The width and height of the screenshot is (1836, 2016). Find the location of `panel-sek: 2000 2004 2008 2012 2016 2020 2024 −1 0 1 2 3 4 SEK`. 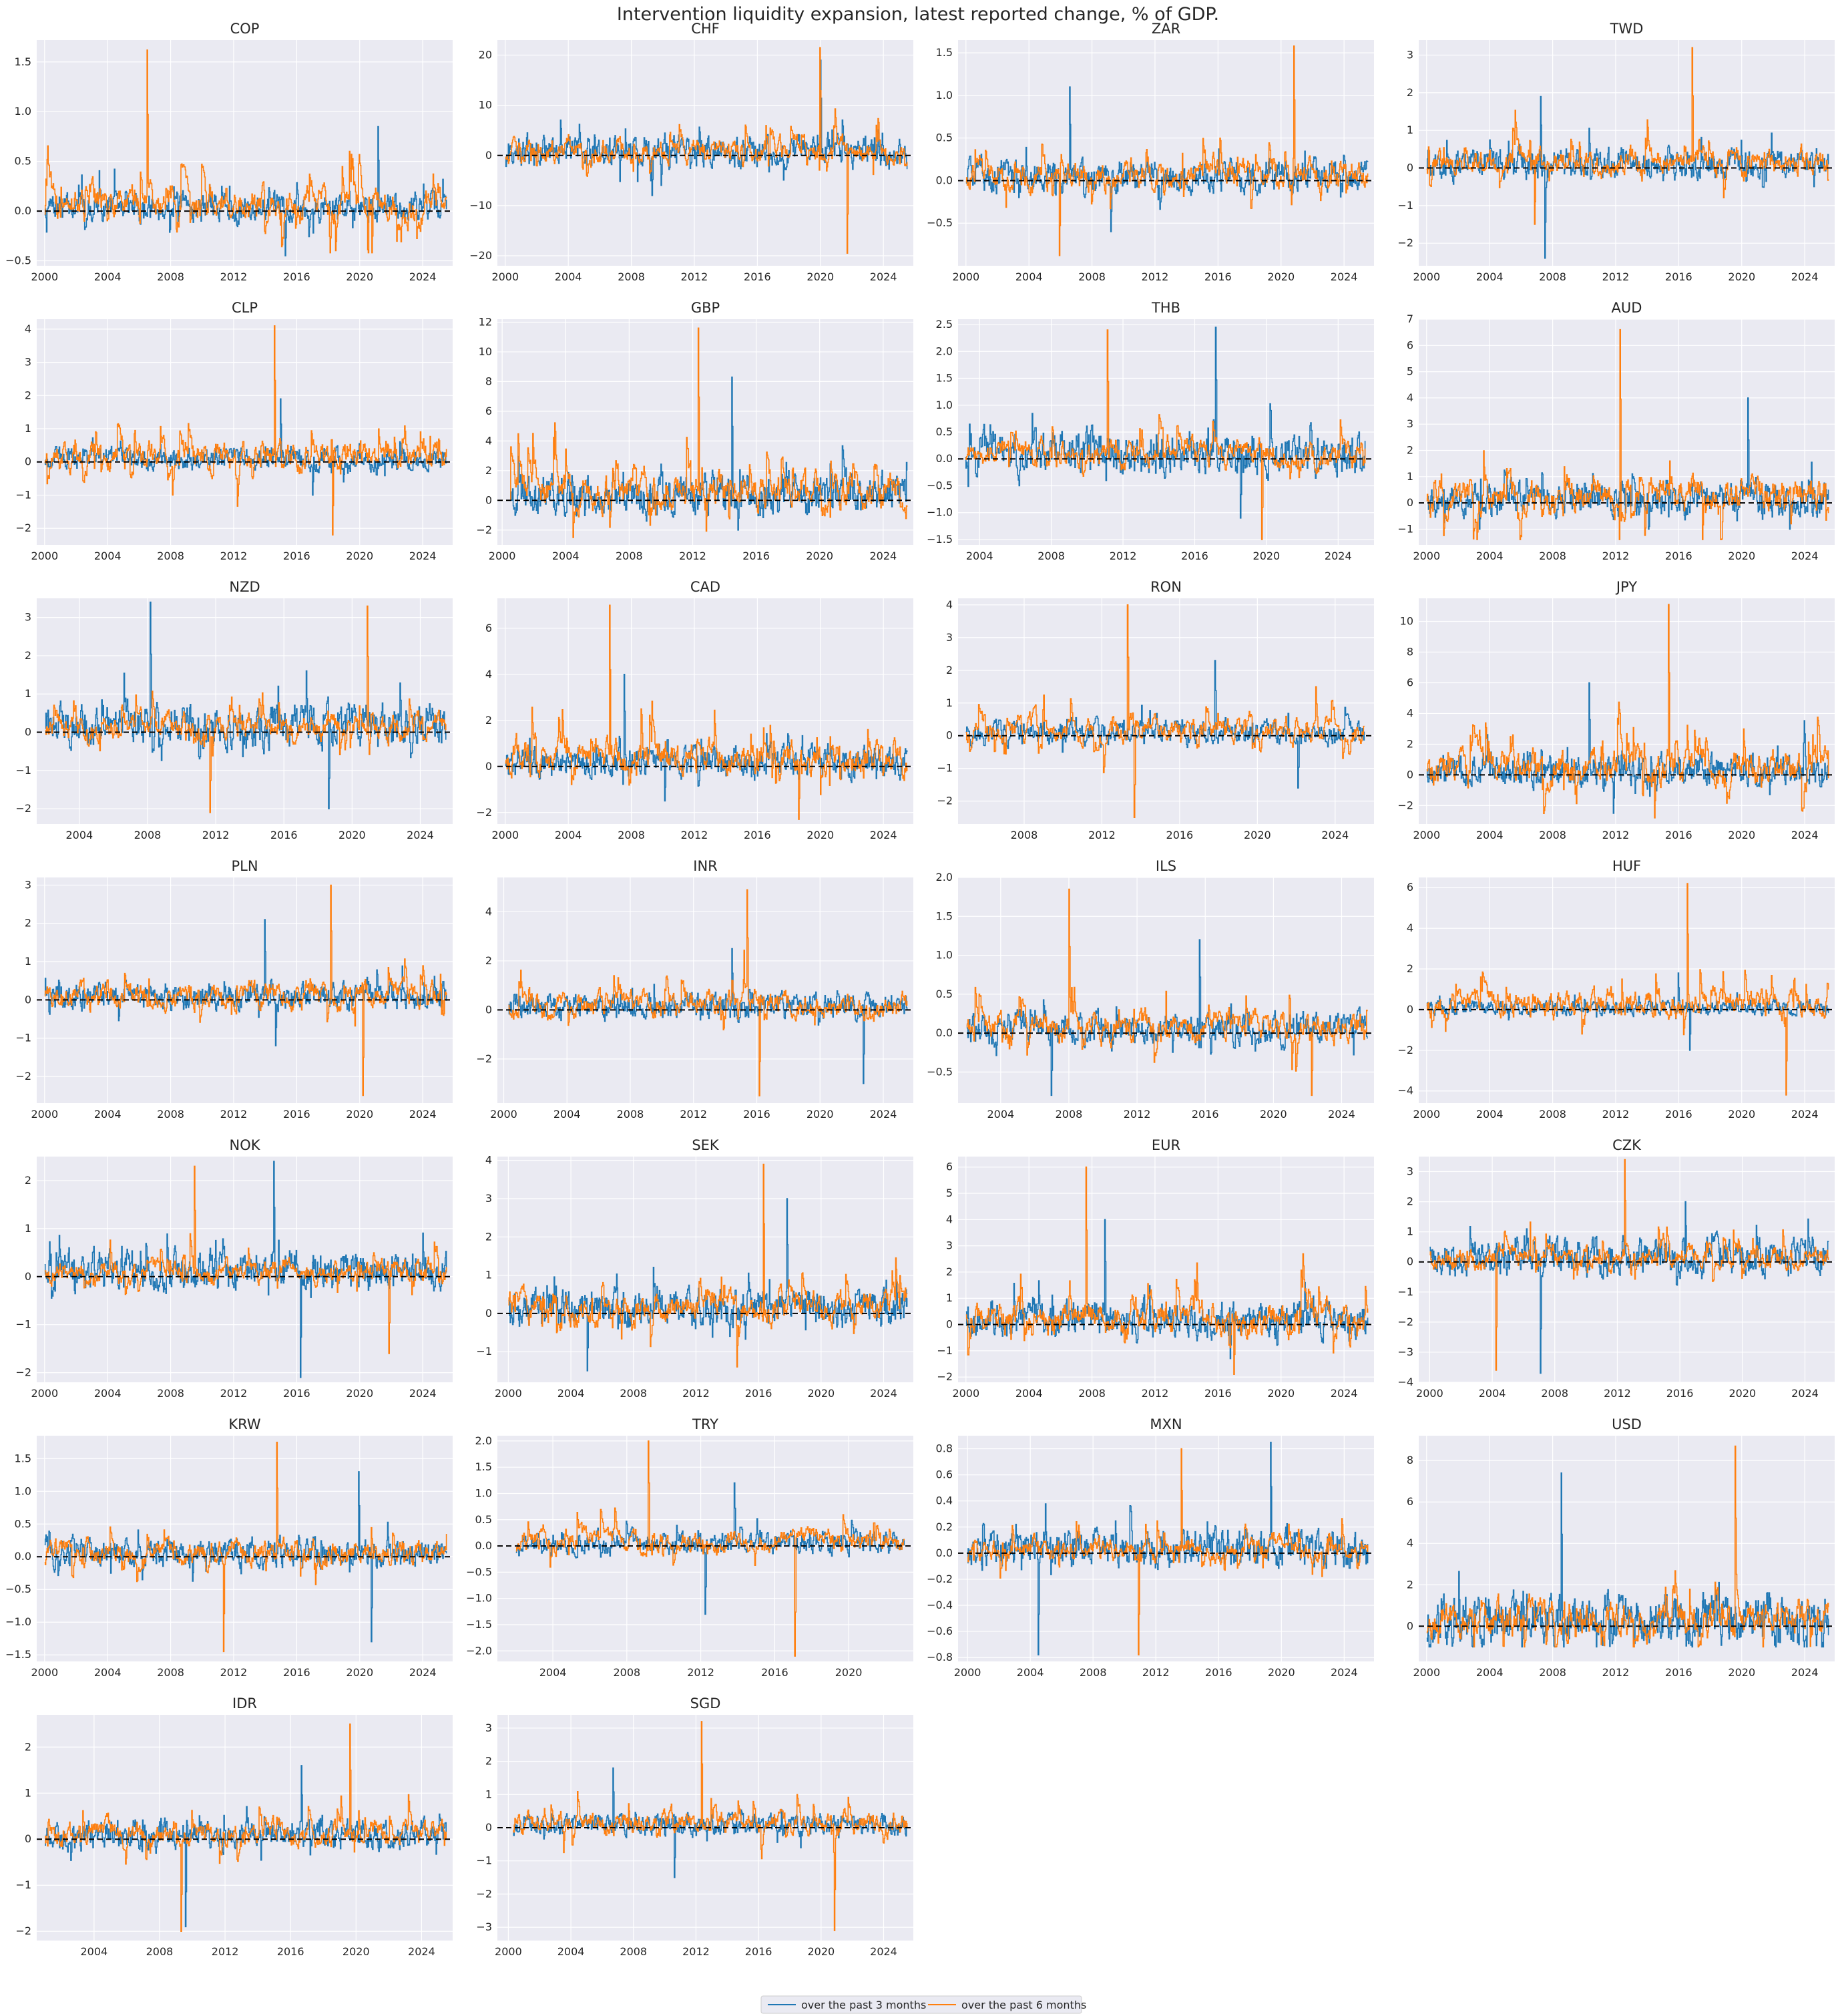

panel-sek: 2000 2004 2008 2012 2016 2020 2024 −1 0 1 2 3 4 SEK is located at coordinates (694, 1268).